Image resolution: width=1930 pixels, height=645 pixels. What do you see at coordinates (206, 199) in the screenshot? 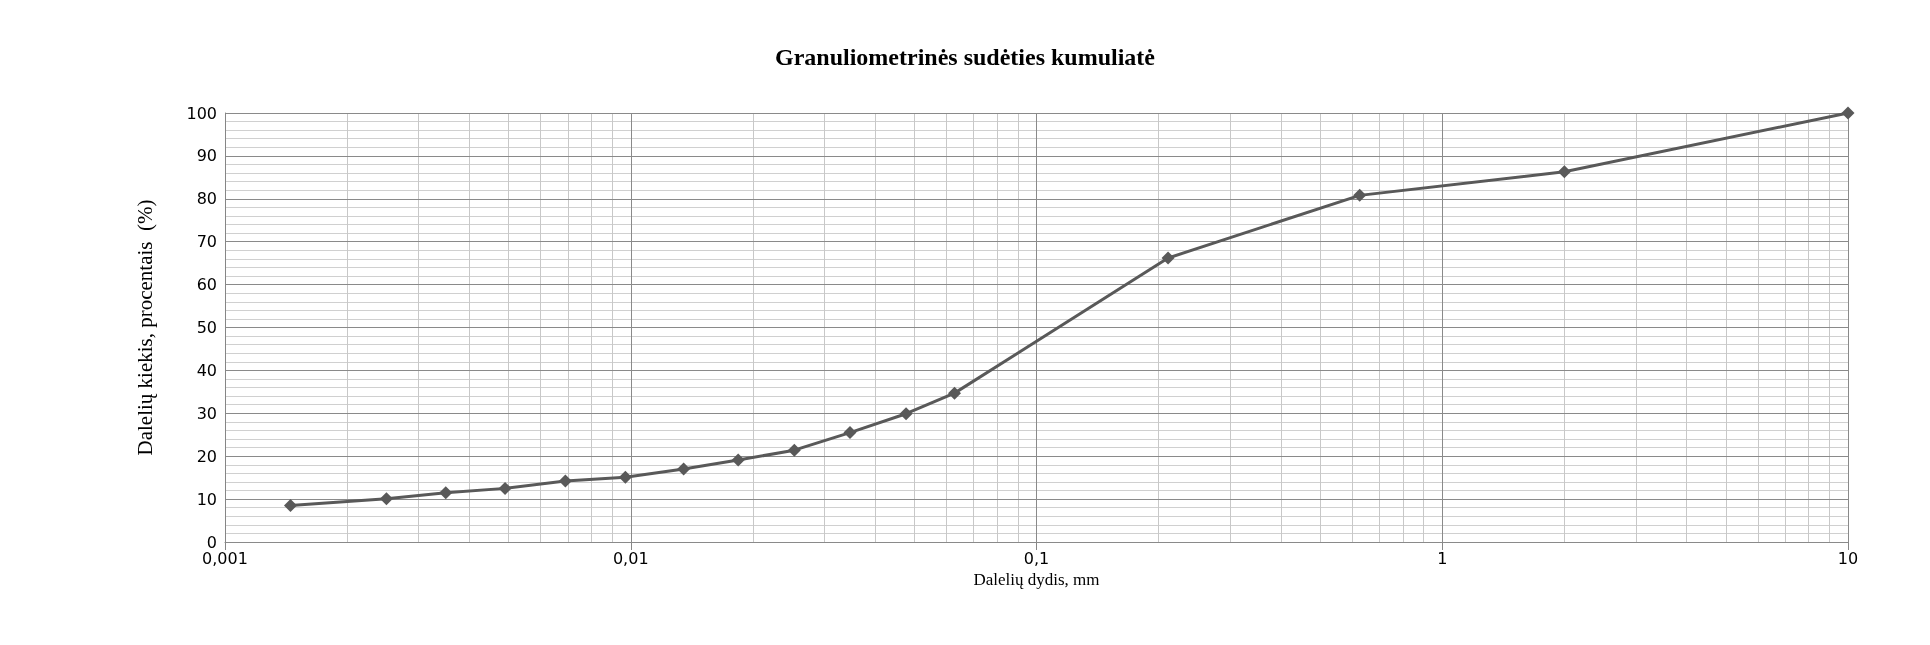
I see `y-tick-label: 80` at bounding box center [206, 199].